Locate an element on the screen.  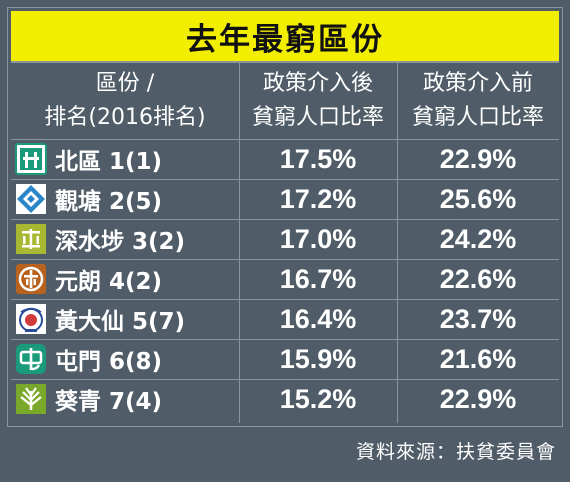
rate-before-policy: 22.6% is located at coordinates (478, 278).